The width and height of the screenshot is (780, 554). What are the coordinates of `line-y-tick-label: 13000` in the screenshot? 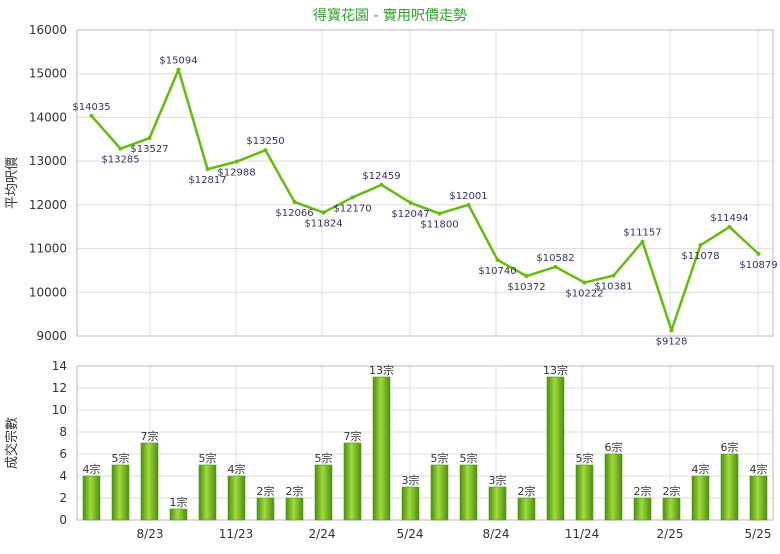 It's located at (48, 161).